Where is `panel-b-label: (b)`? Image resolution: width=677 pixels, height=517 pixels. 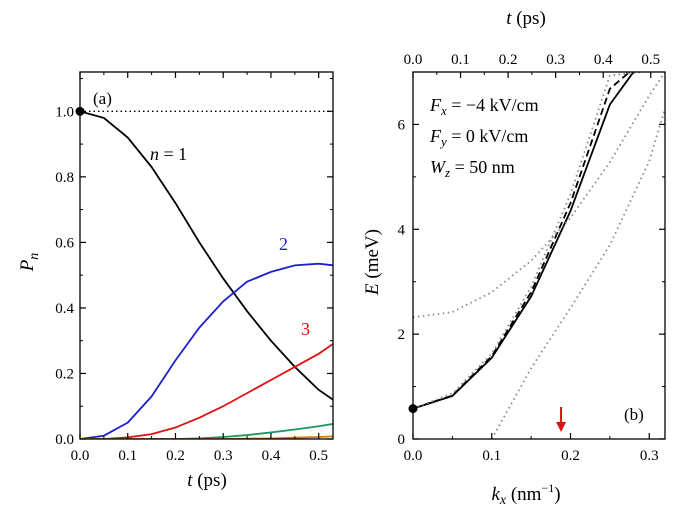 panel-b-label: (b) is located at coordinates (634, 414).